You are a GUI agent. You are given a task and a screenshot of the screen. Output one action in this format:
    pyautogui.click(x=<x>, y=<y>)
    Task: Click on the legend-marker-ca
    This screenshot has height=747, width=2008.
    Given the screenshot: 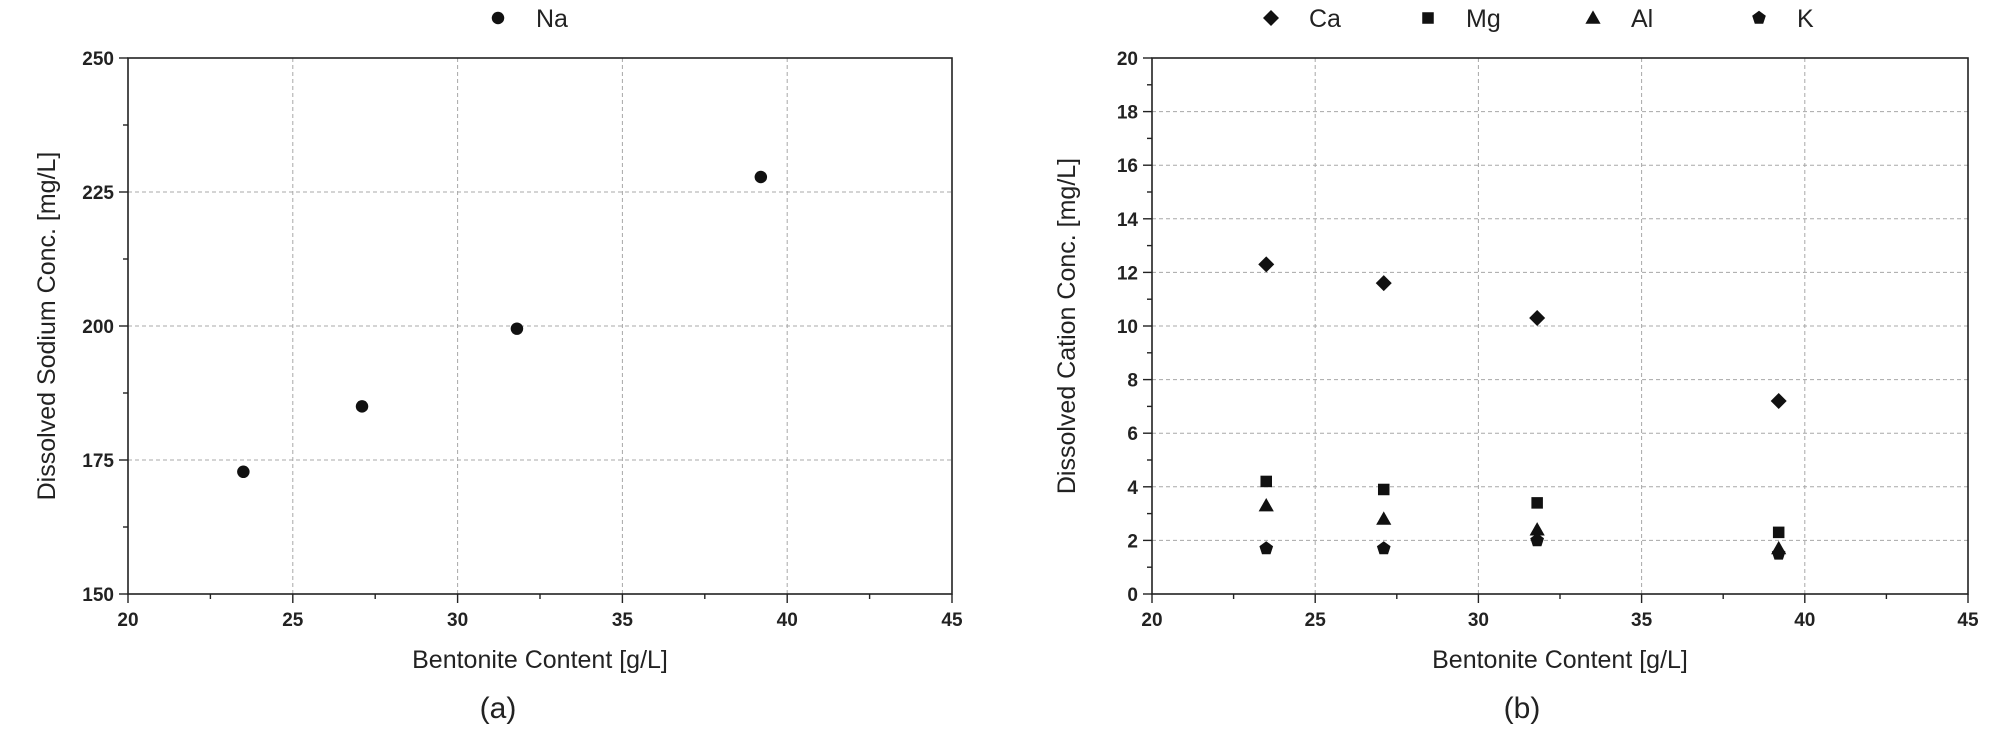 What is the action you would take?
    pyautogui.click(x=1271, y=18)
    